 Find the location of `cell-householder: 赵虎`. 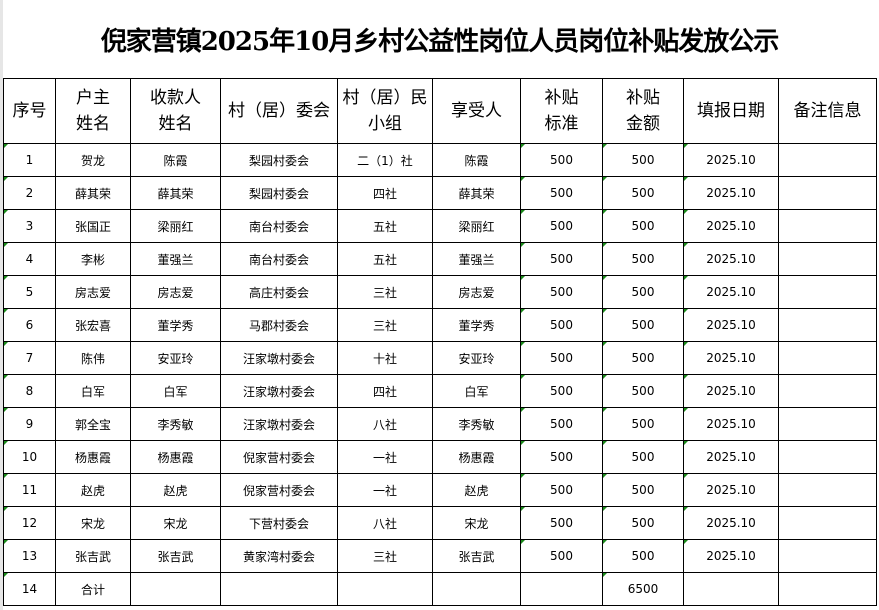

cell-householder: 赵虎 is located at coordinates (93, 490).